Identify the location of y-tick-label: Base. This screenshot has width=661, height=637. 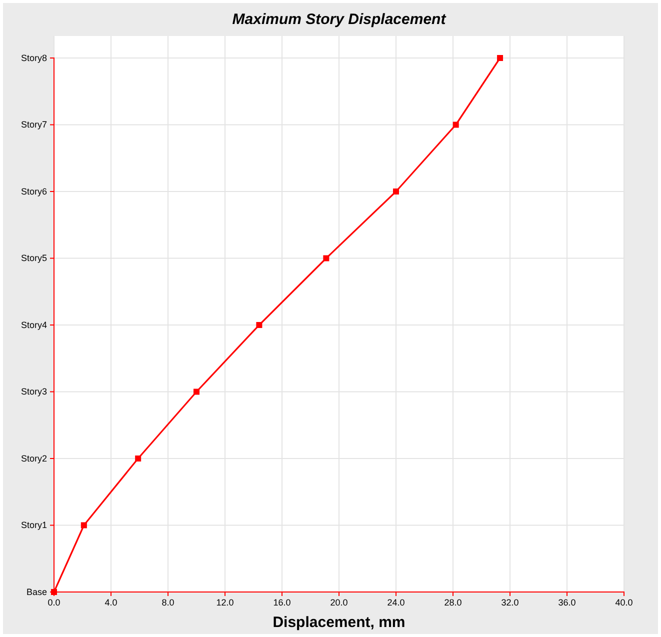
(36, 591).